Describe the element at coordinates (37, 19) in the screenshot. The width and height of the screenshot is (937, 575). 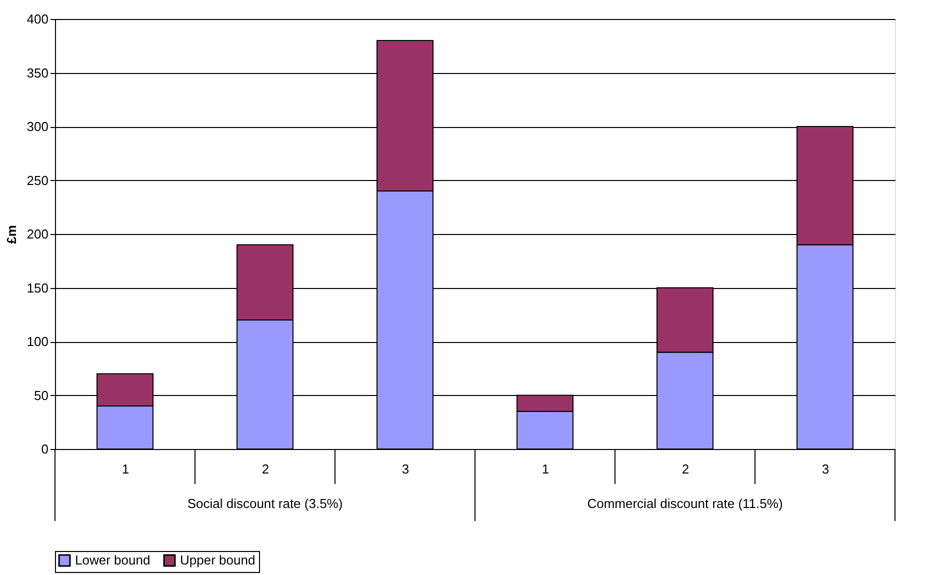
I see `y-tick-label: 400` at that location.